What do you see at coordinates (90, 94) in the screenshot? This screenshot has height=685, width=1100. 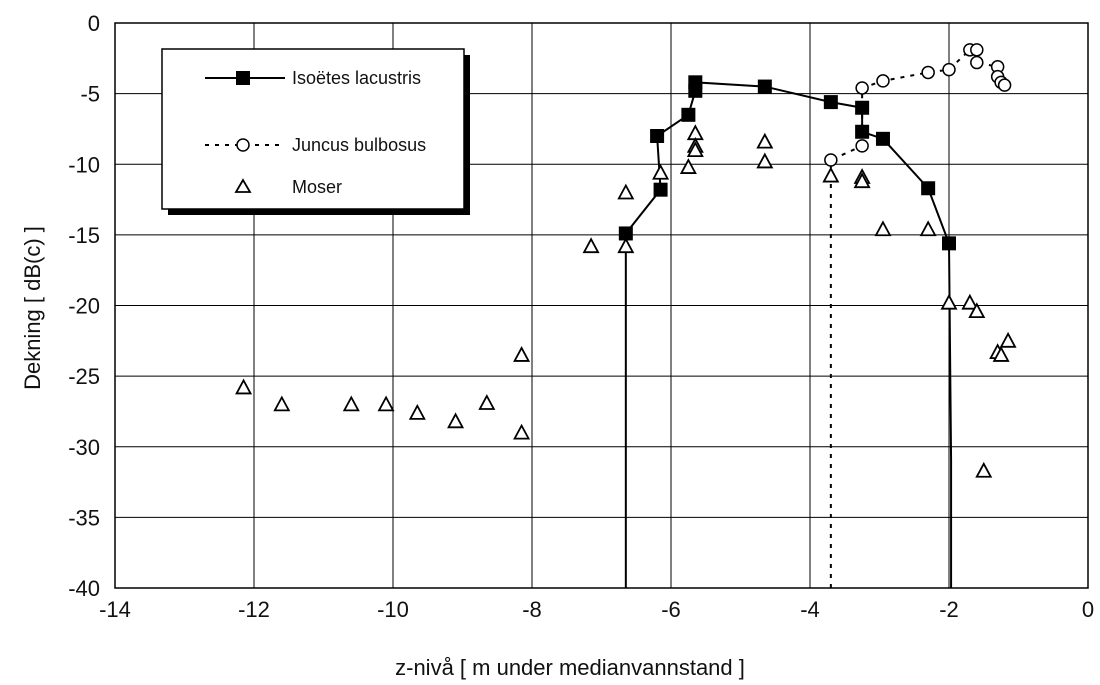 I see `y-tick-label: -5` at bounding box center [90, 94].